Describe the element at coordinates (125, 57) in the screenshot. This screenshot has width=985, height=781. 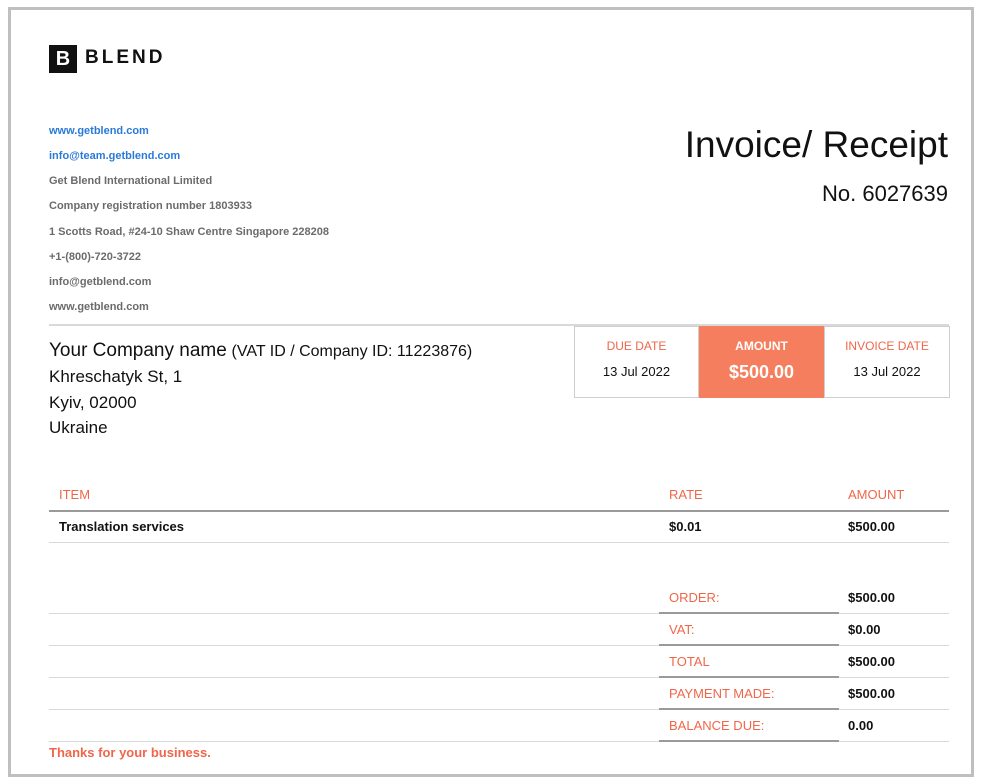
I see `brand-name: BLEND` at that location.